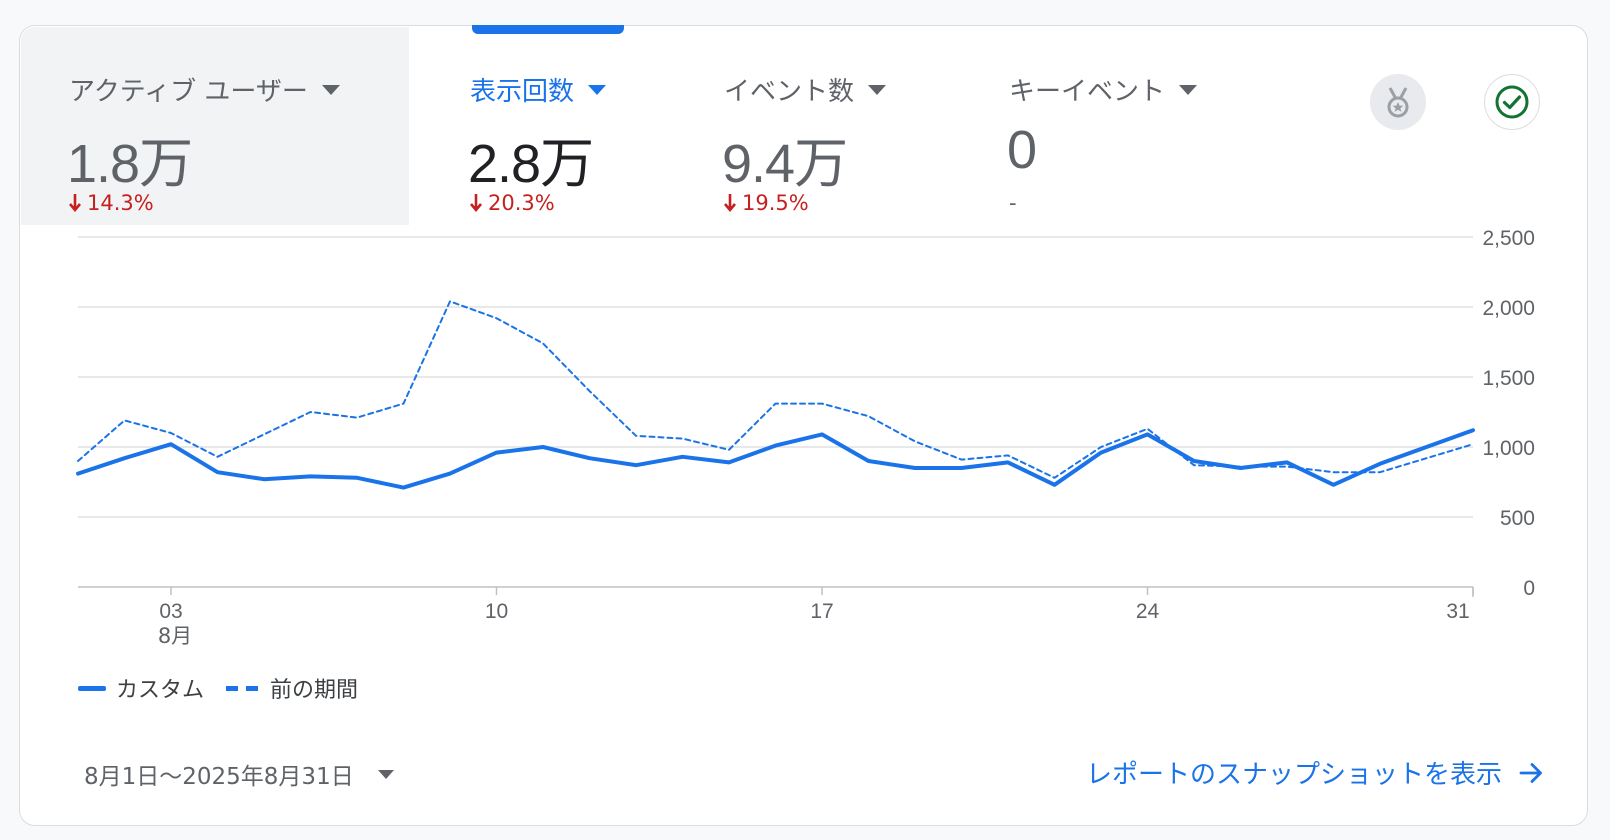 The width and height of the screenshot is (1610, 840). Describe the element at coordinates (1508, 238) in the screenshot. I see `y-tick-label: 2,500` at that location.